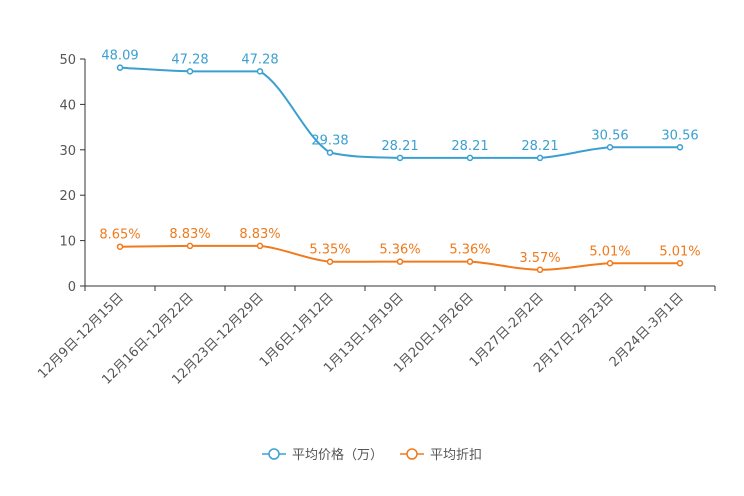 This screenshot has width=744, height=496. I want to click on x-tick-label: 2月24日-3月1日, so click(647, 330).